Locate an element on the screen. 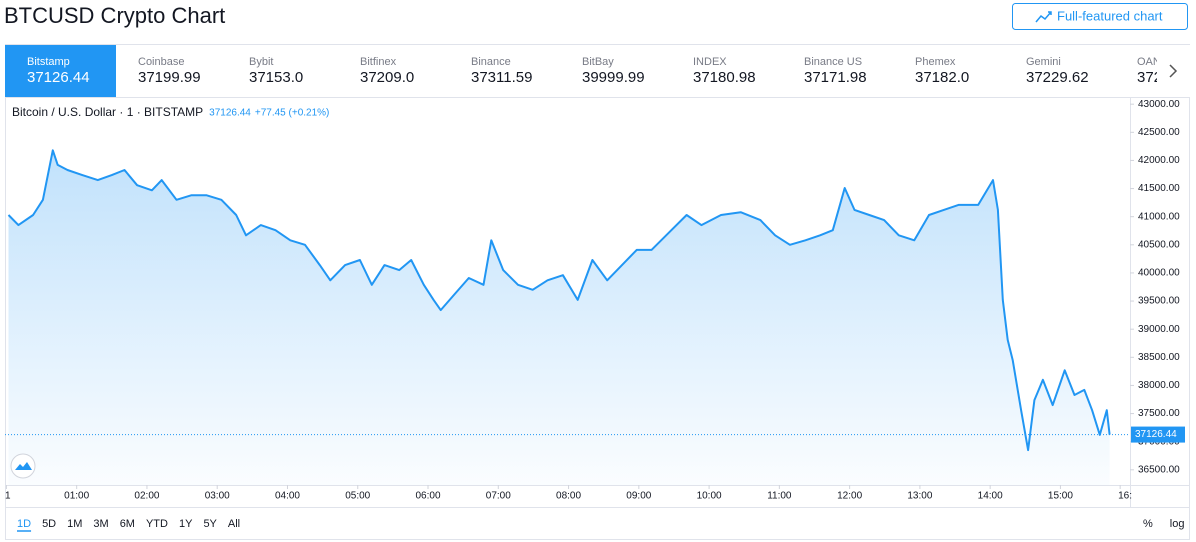 This screenshot has height=542, width=1196. x-tick-label: 05:00 is located at coordinates (357, 496).